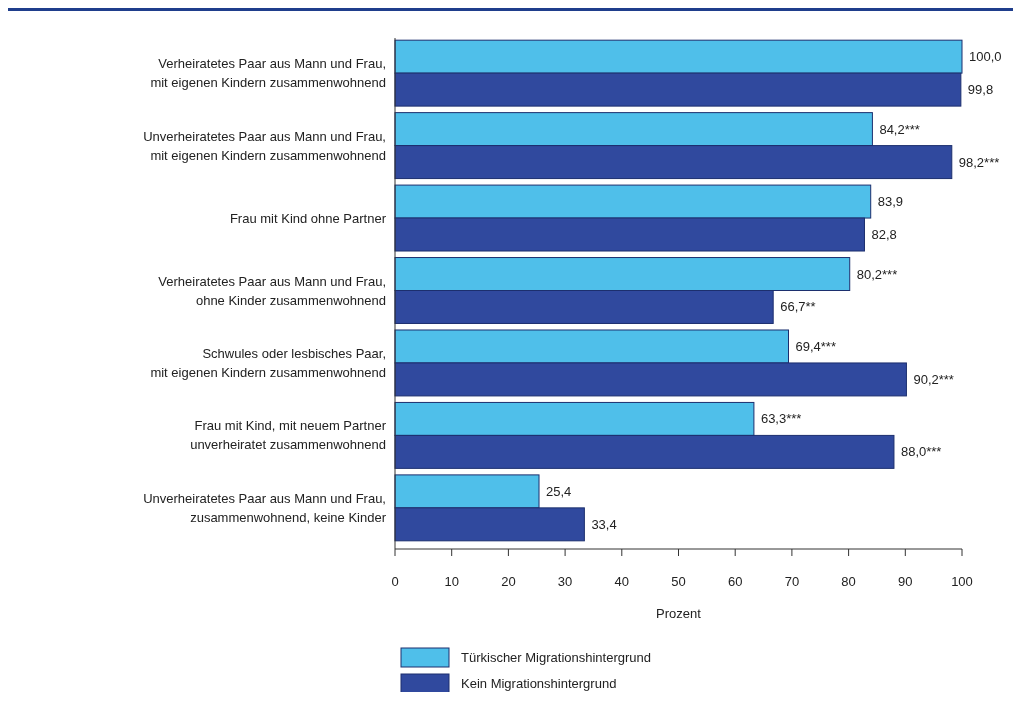  What do you see at coordinates (985, 57) in the screenshot?
I see `data-label: 100,0` at bounding box center [985, 57].